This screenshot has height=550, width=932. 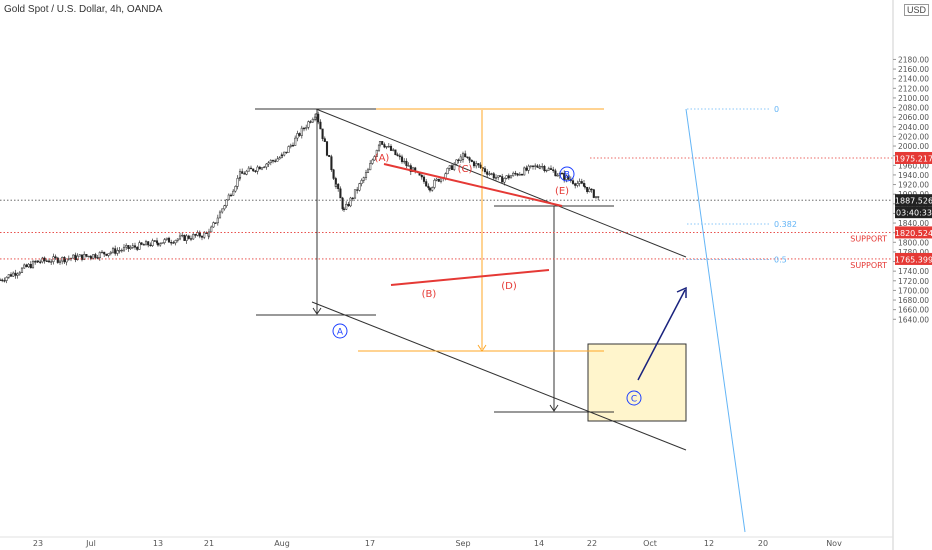 I want to click on support-label: SUPPORT, so click(x=868, y=238).